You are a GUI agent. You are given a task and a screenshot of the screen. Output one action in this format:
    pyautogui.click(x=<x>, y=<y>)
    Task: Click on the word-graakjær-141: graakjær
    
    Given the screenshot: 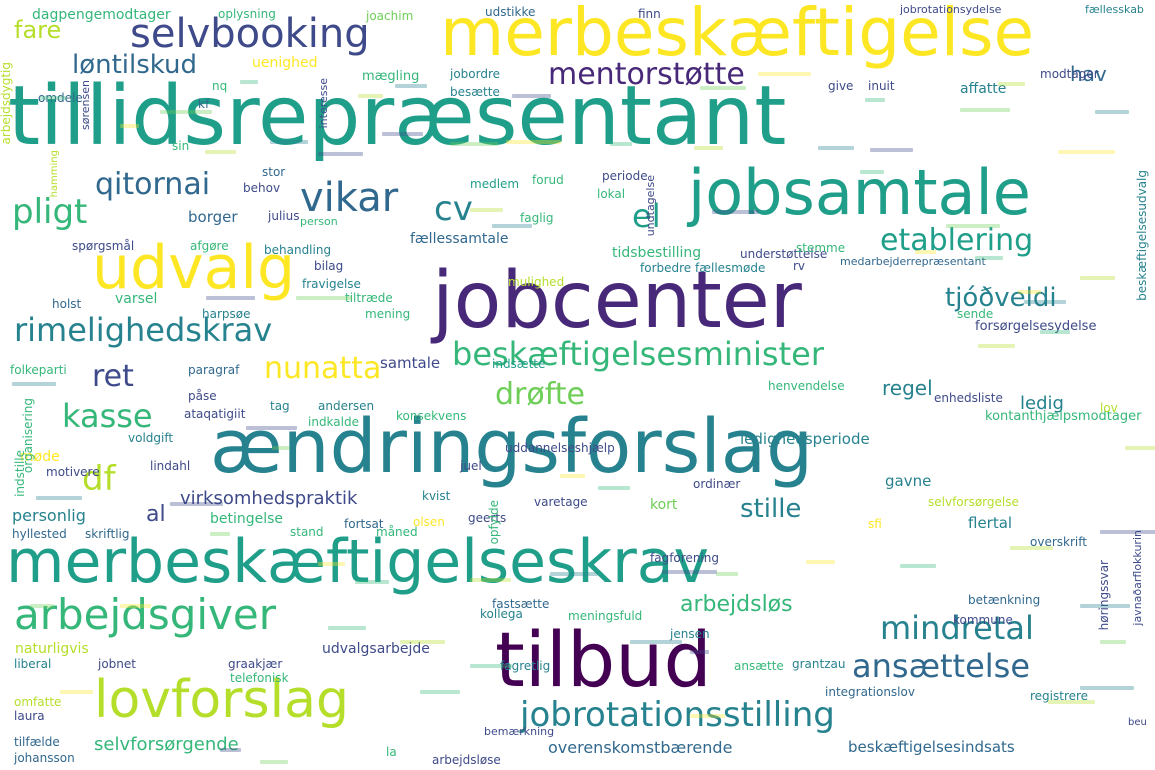 What is the action you would take?
    pyautogui.click(x=255, y=664)
    